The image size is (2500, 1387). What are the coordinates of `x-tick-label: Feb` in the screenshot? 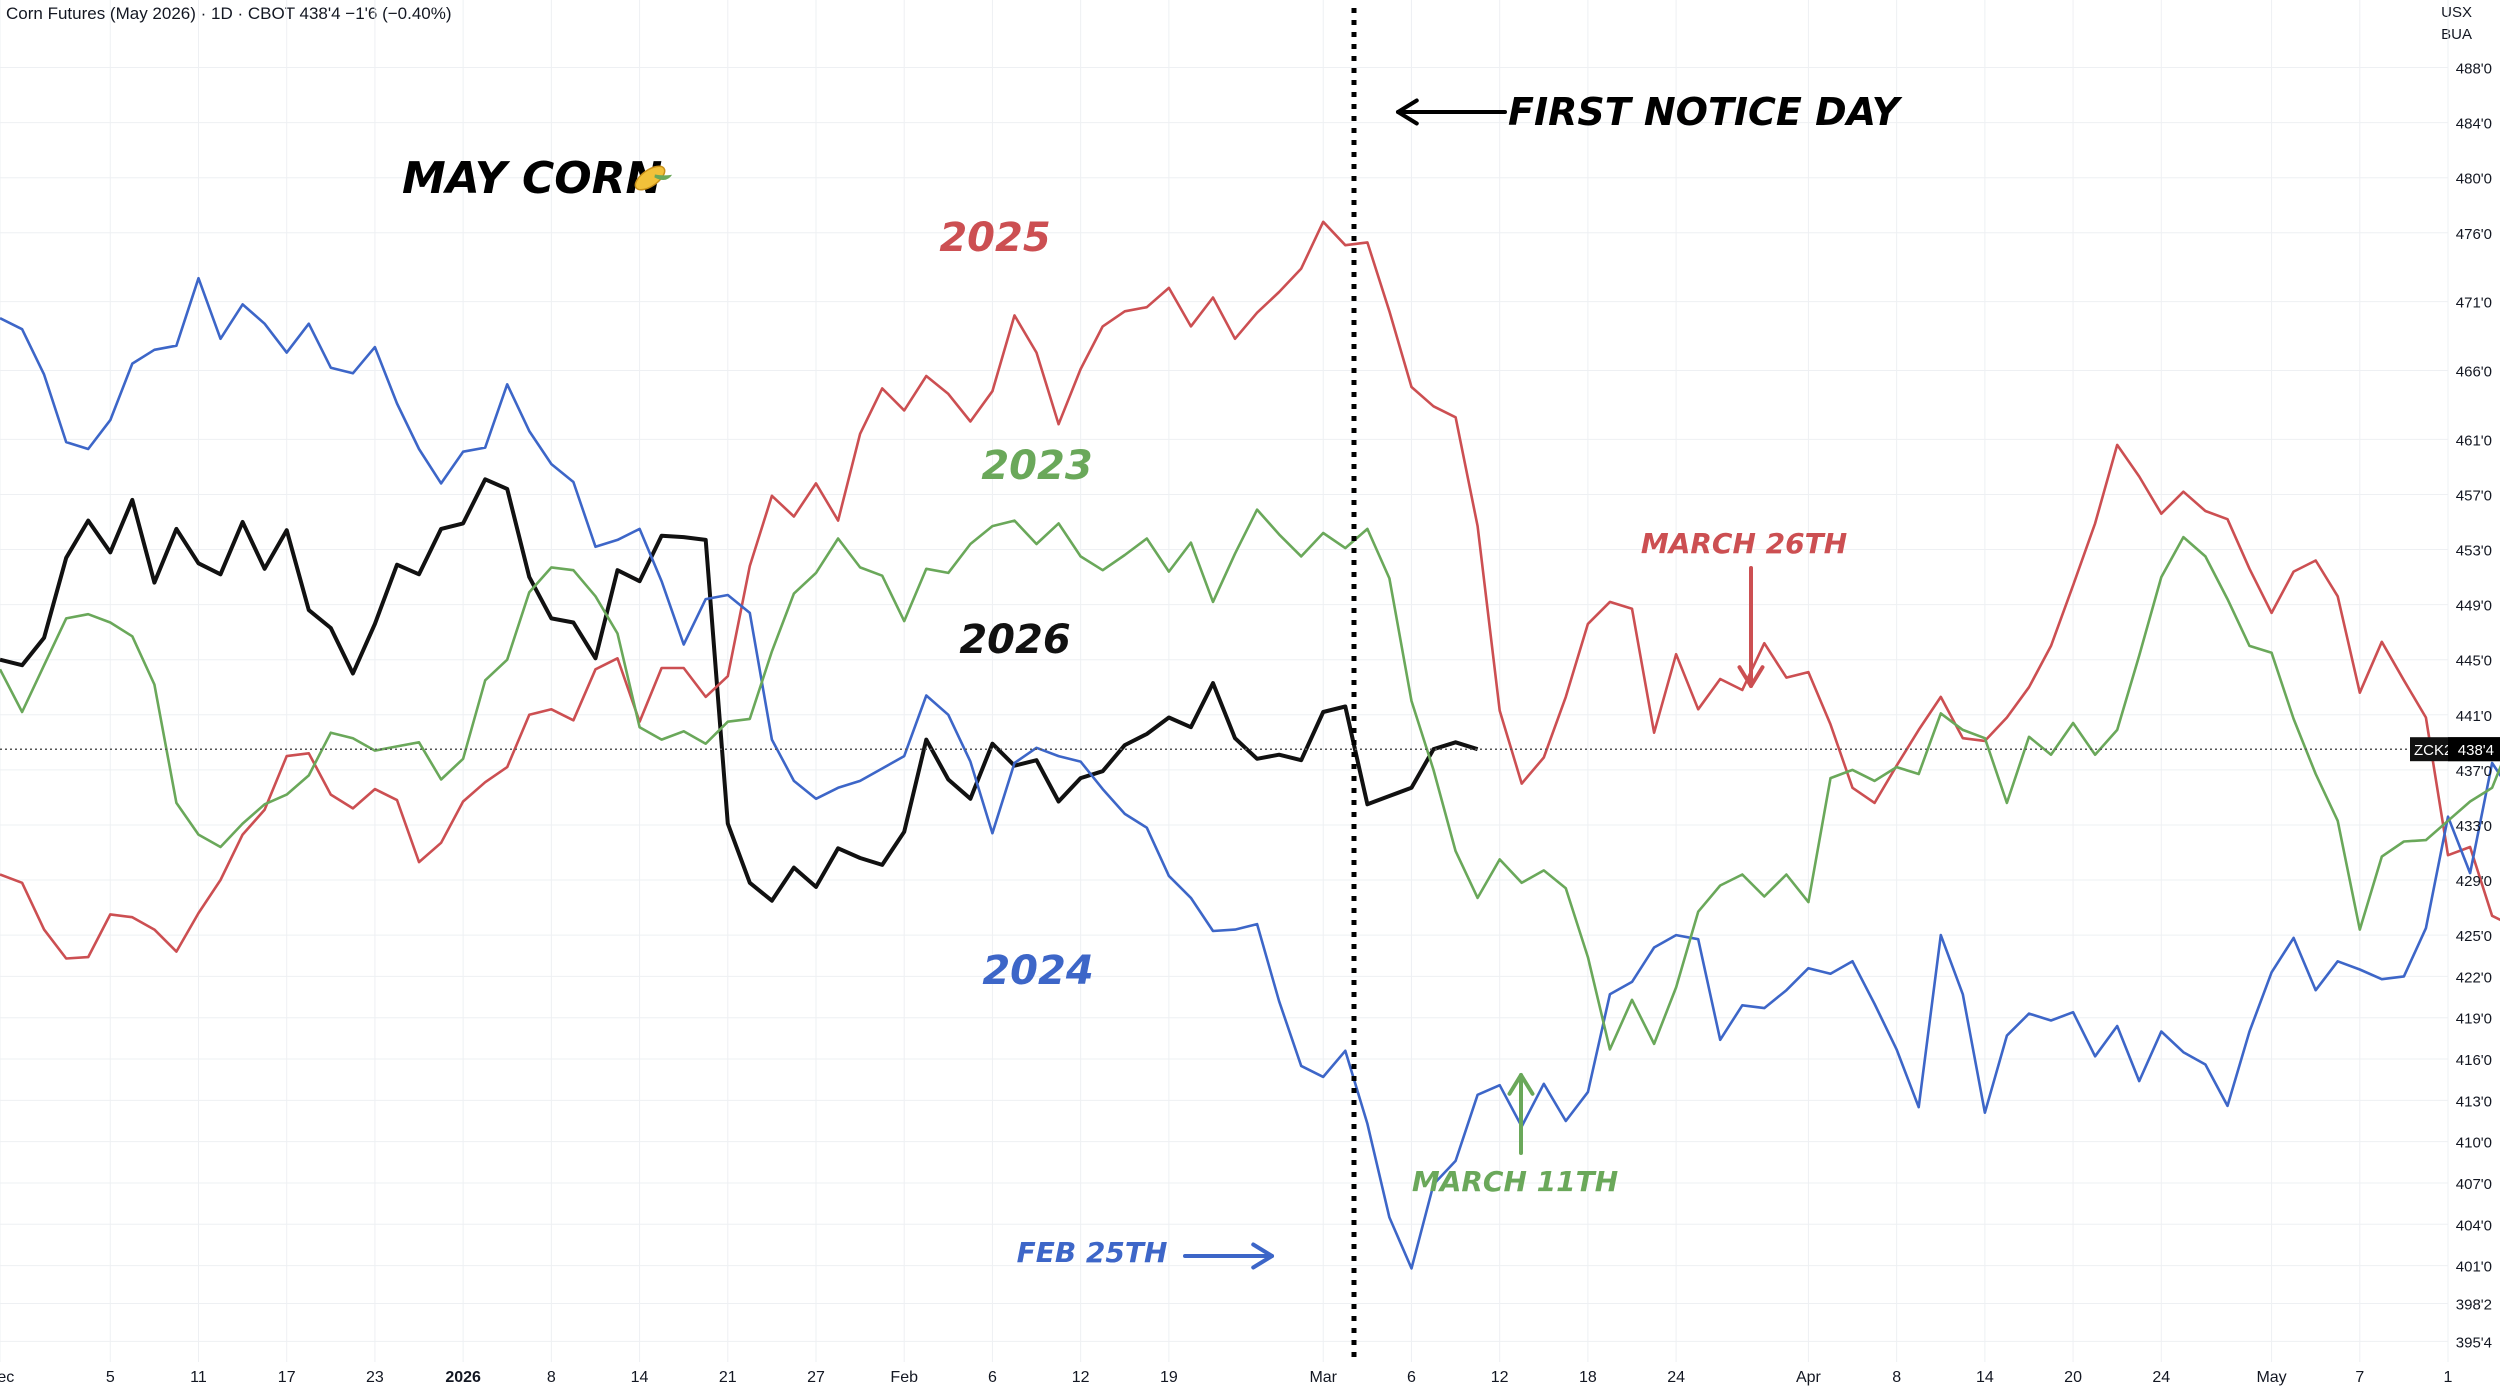 It's located at (904, 1377).